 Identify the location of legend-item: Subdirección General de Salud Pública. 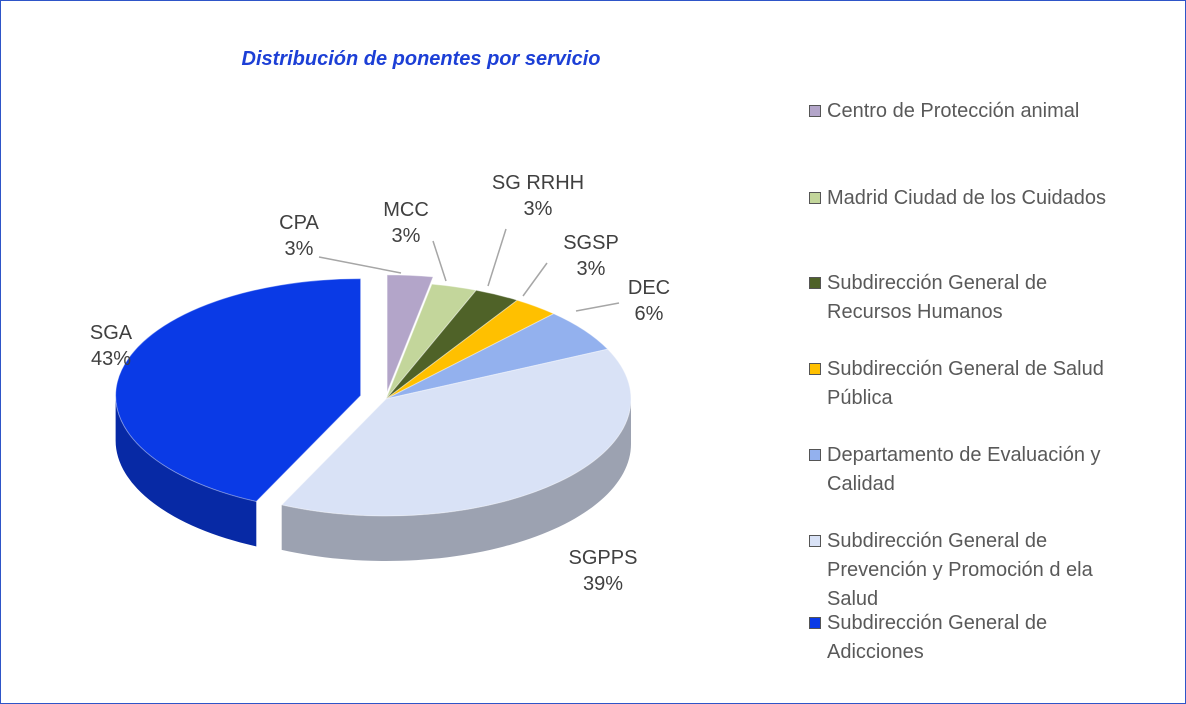
(957, 384).